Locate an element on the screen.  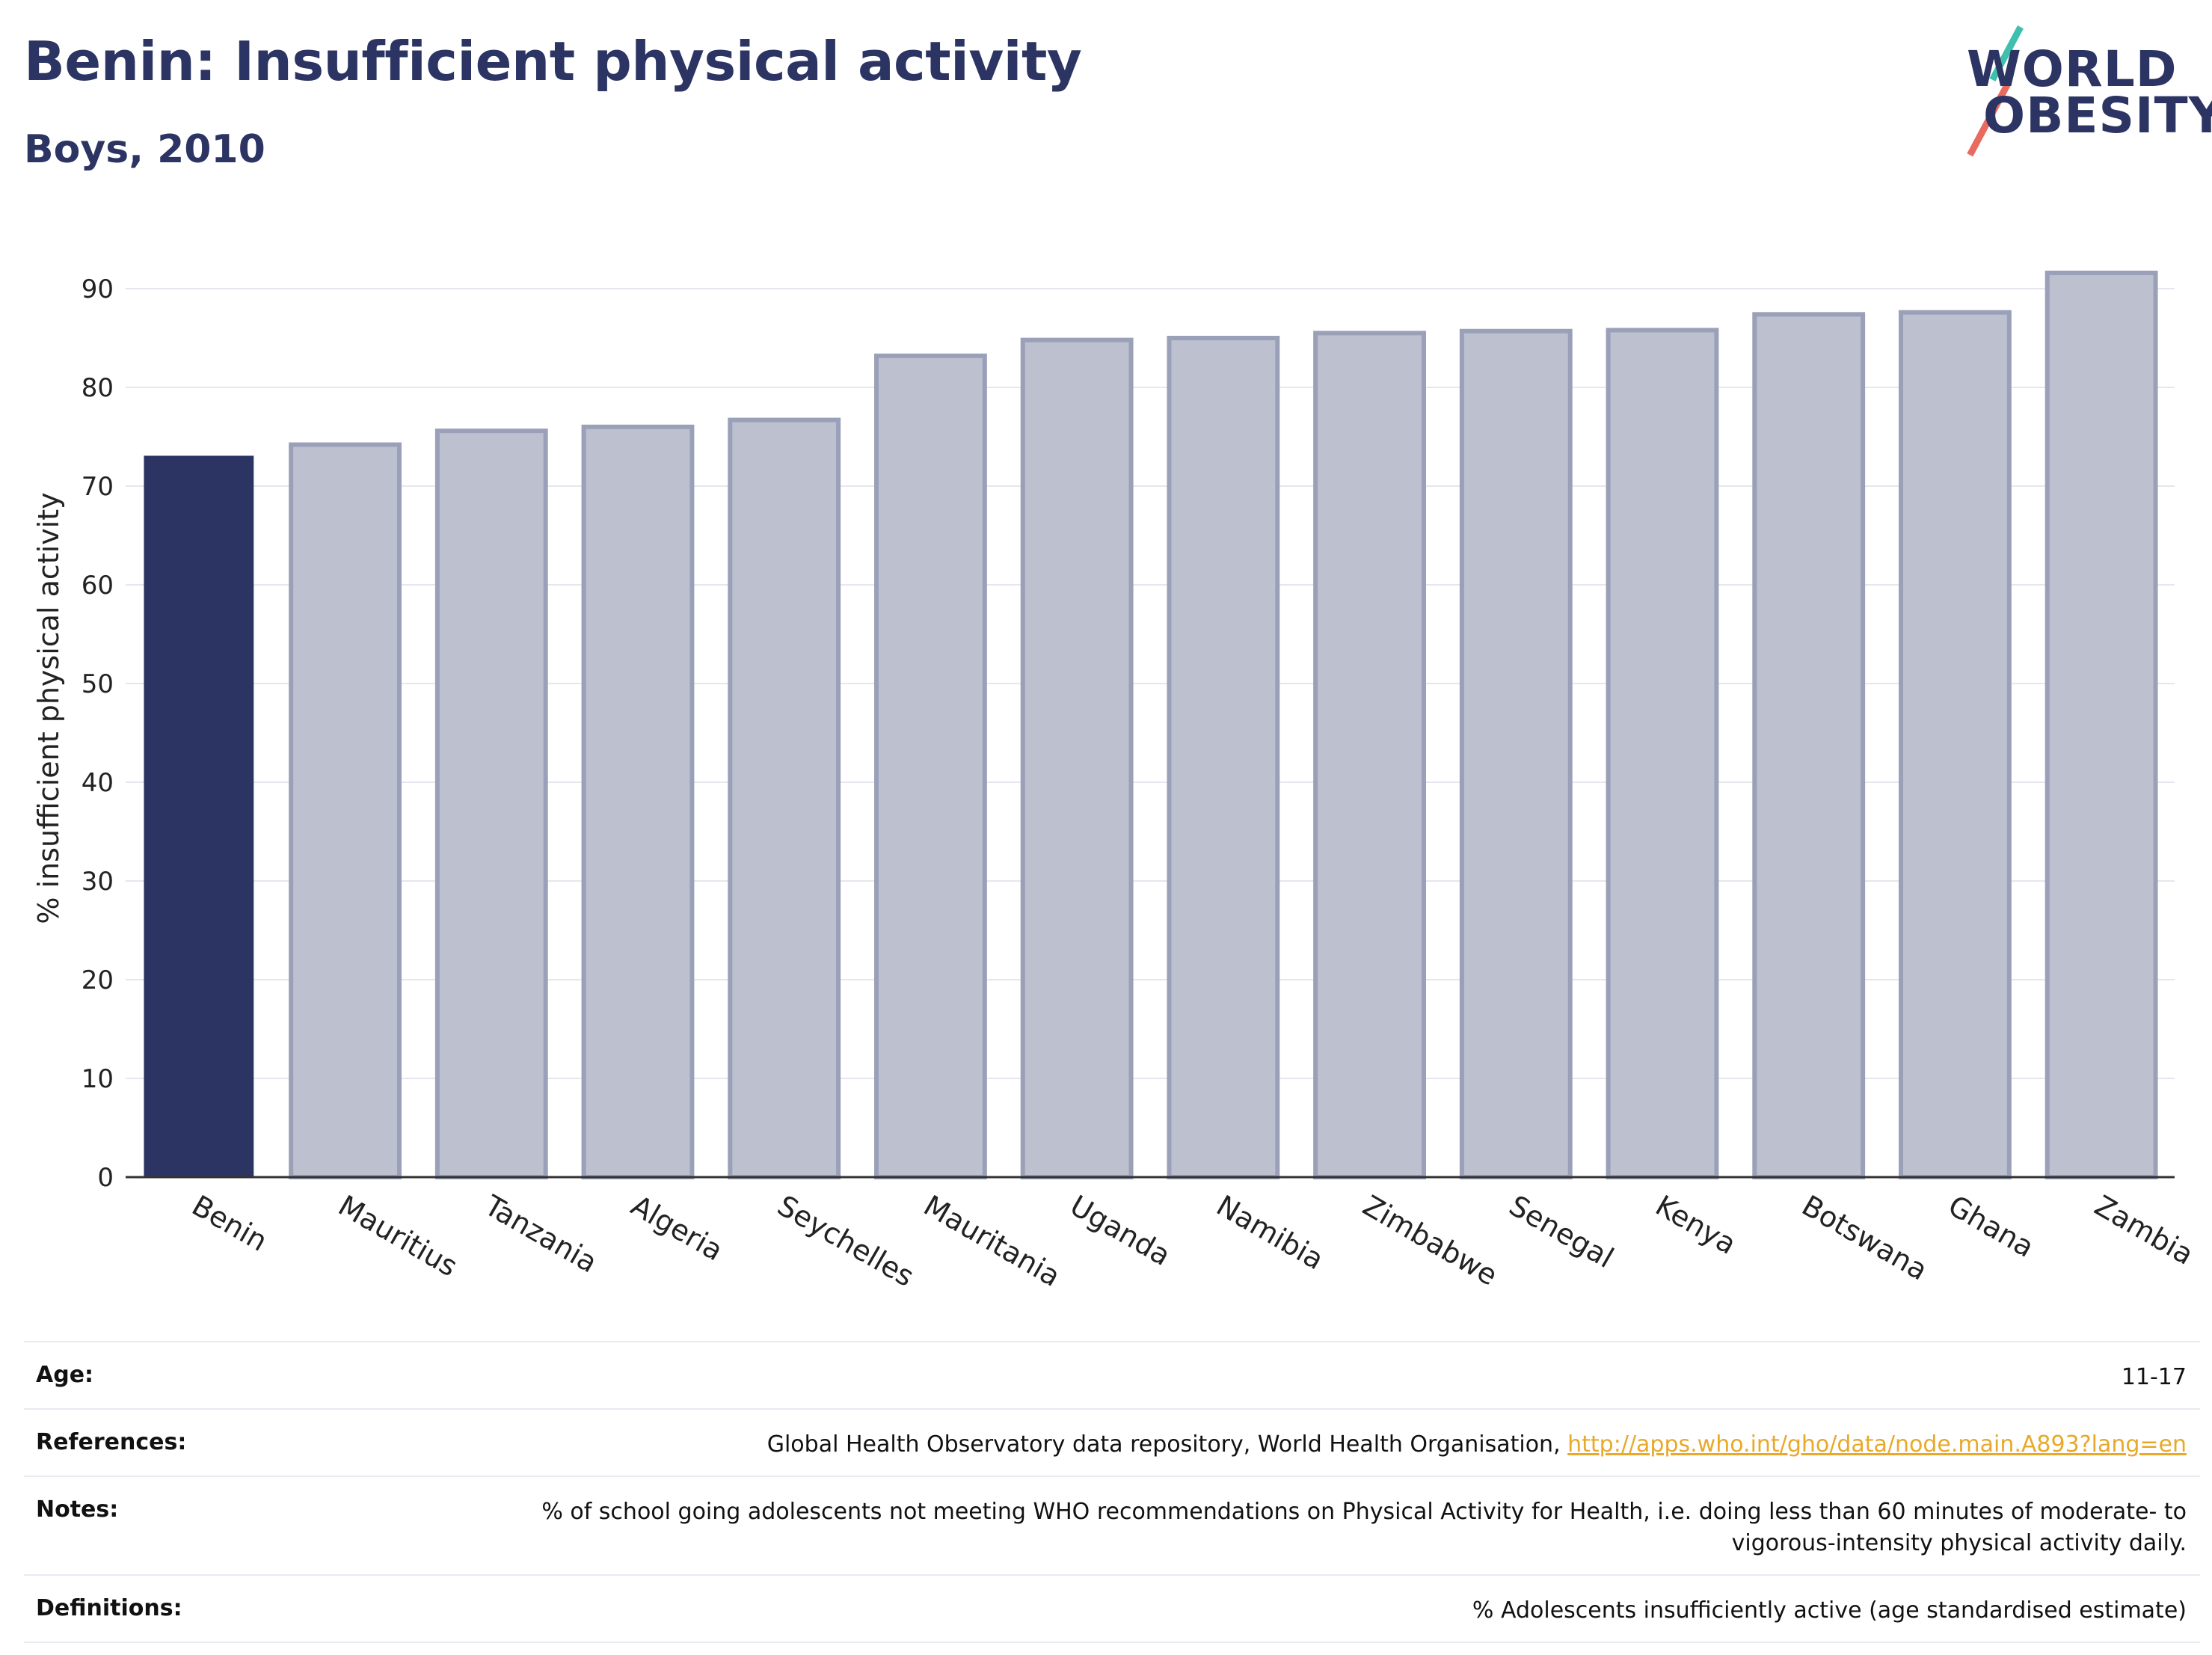
meta-value-text: 11-17 is located at coordinates (2154, 1377).